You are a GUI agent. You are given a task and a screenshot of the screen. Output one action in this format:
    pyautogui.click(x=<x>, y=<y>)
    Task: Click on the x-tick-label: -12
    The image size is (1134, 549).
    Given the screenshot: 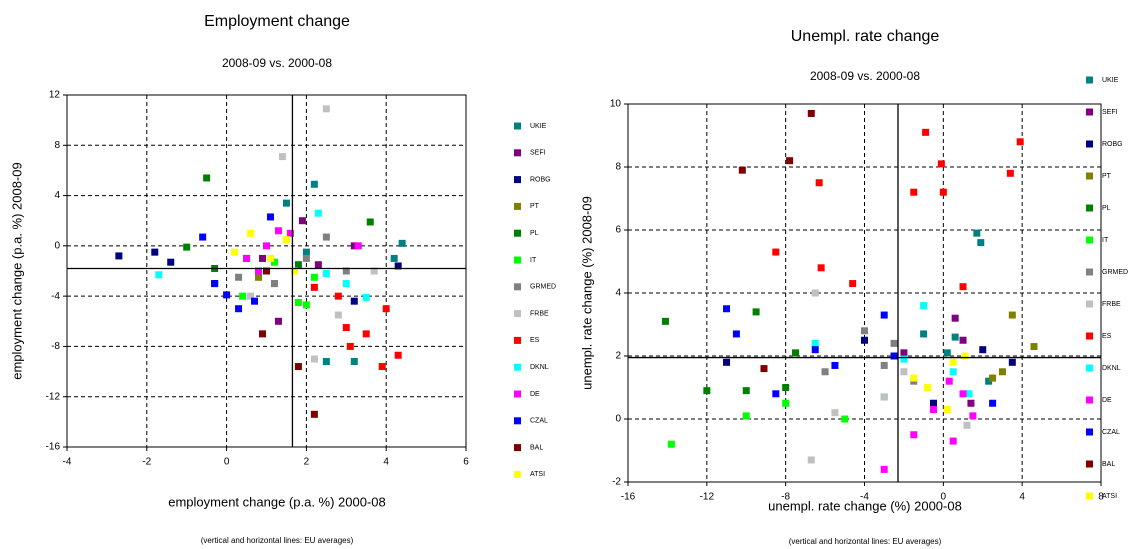 What is the action you would take?
    pyautogui.click(x=707, y=497)
    